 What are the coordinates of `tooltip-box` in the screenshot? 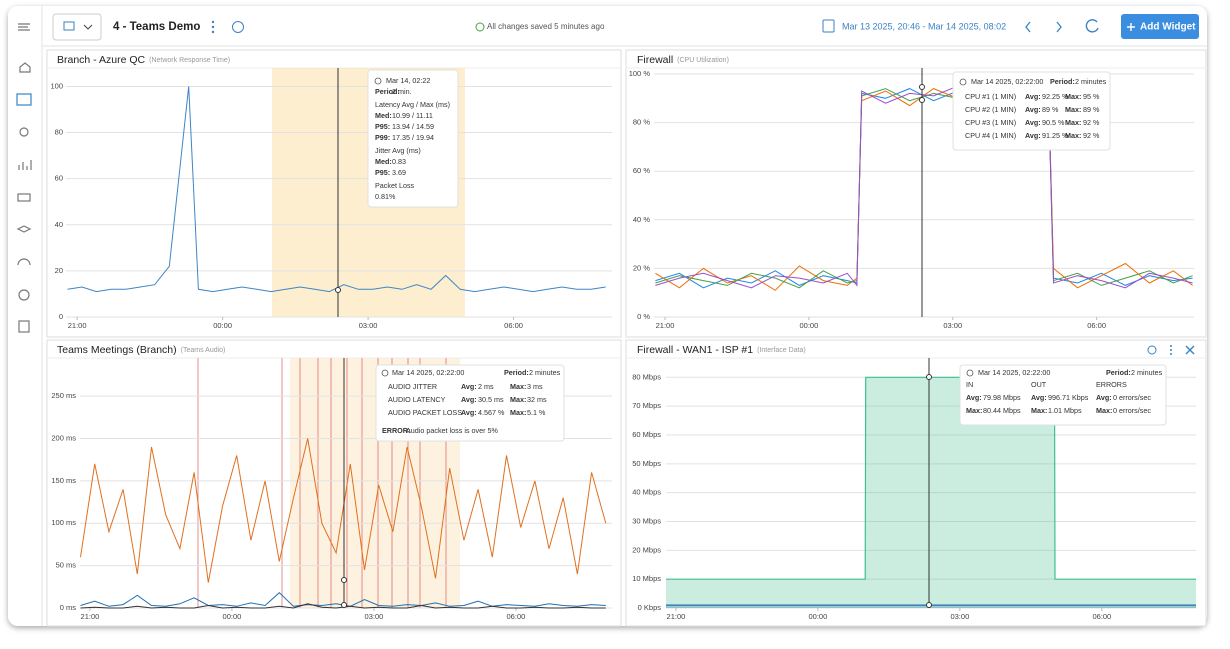 It's located at (470, 403).